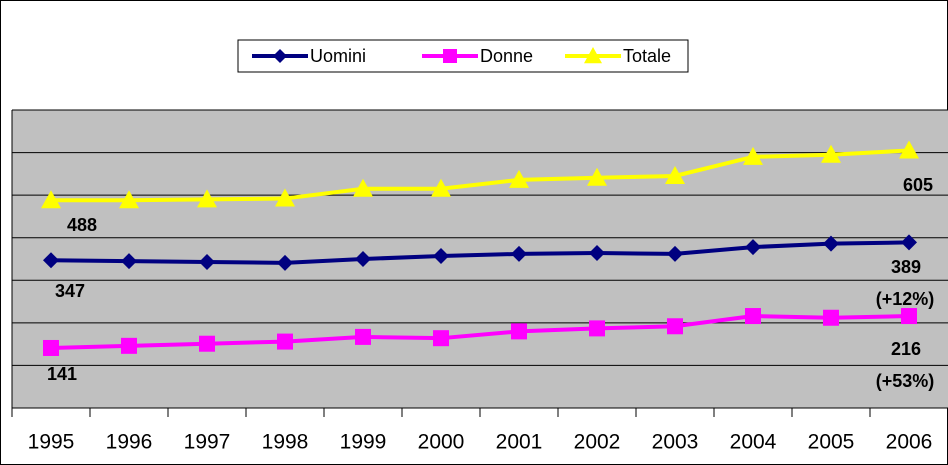 This screenshot has height=465, width=948. I want to click on x-tick-label: 1995, so click(51, 442).